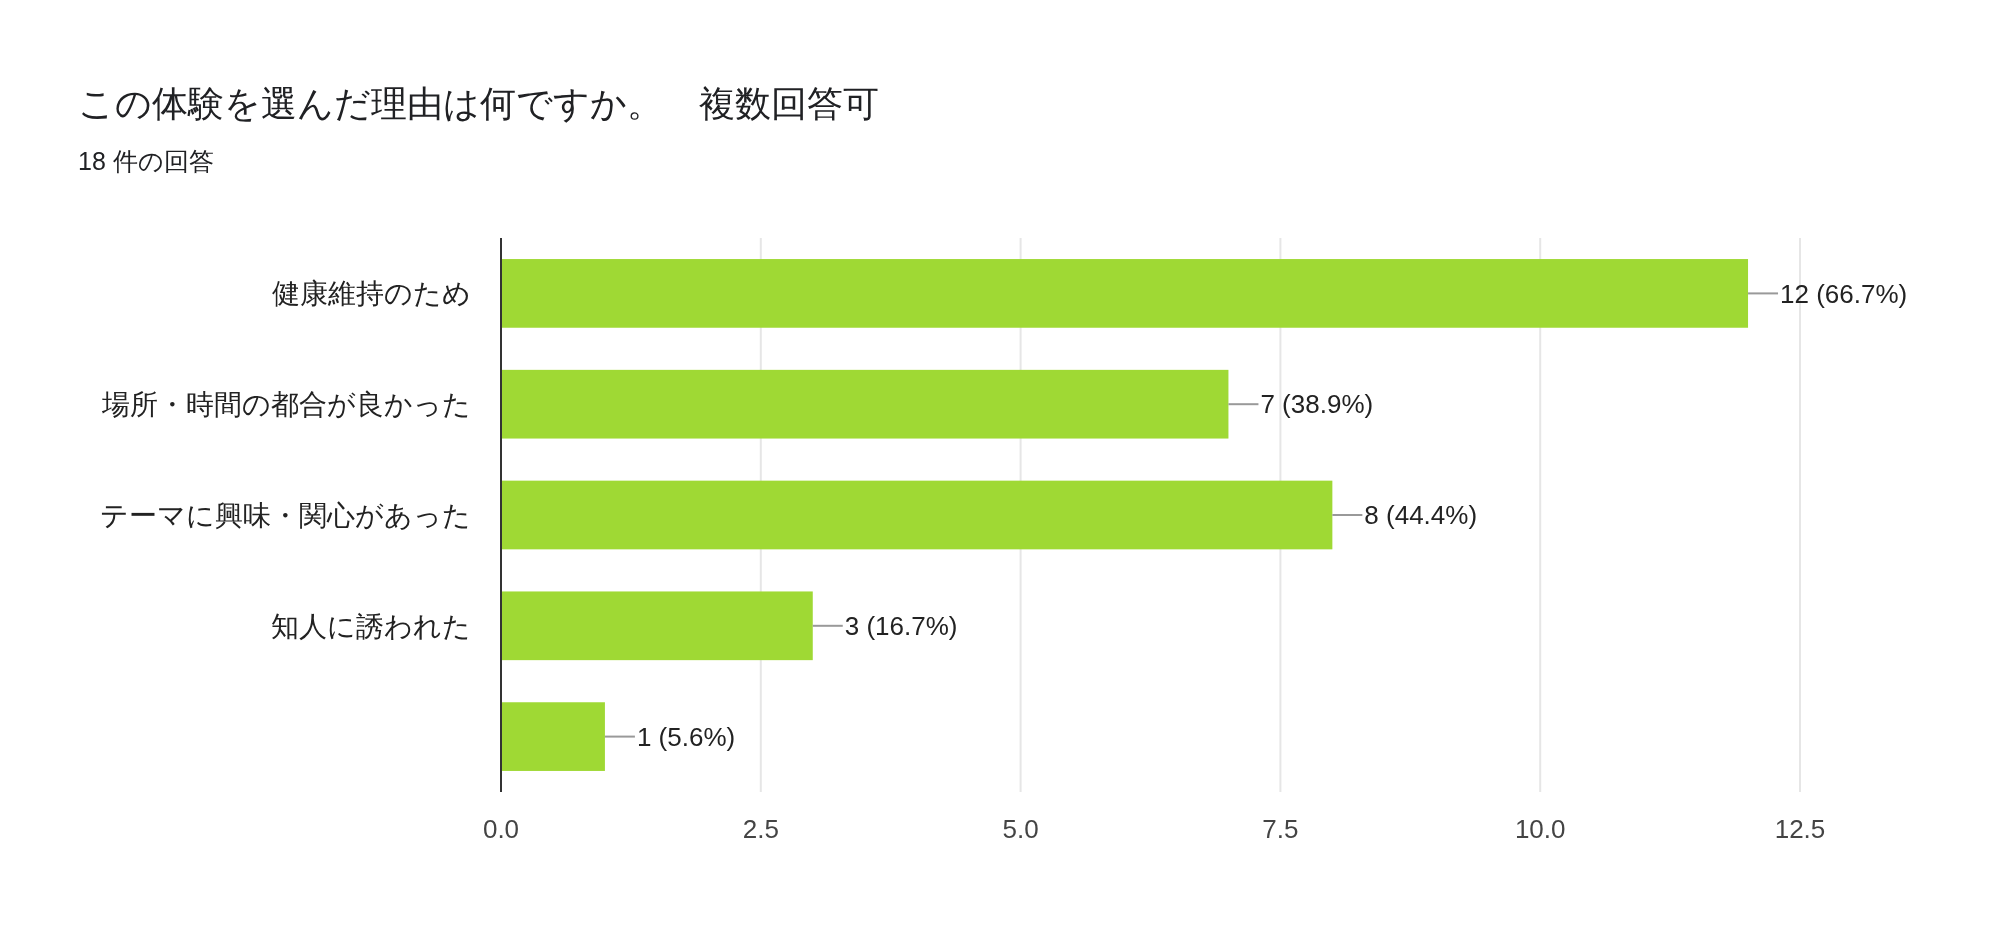  Describe the element at coordinates (1540, 829) in the screenshot. I see `x-tick-label: 10.0` at that location.